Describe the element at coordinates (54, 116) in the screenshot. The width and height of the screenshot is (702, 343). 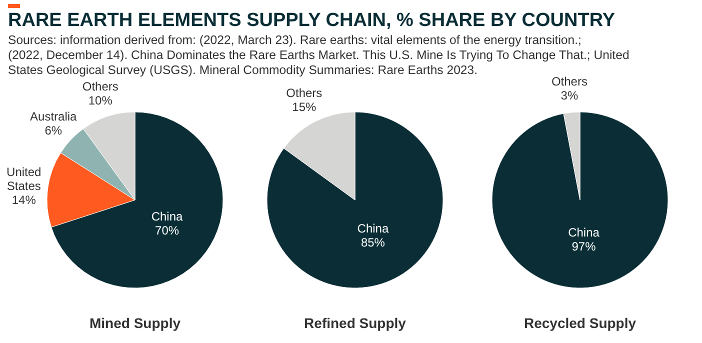
I see `slice-label: Australia` at that location.